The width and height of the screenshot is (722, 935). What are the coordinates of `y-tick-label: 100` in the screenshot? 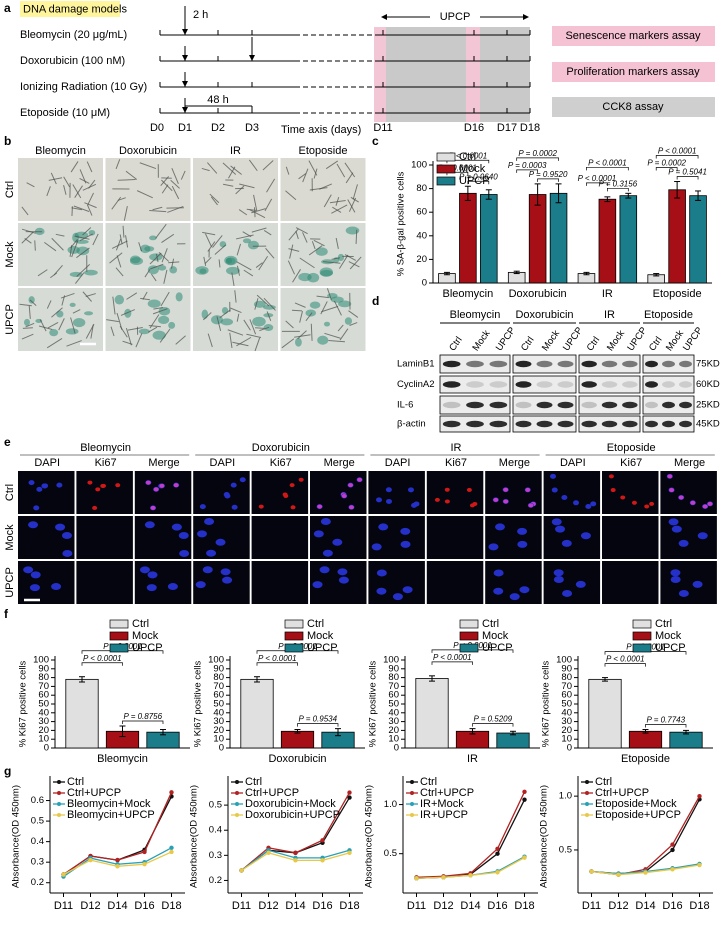 It's located at (391, 660).